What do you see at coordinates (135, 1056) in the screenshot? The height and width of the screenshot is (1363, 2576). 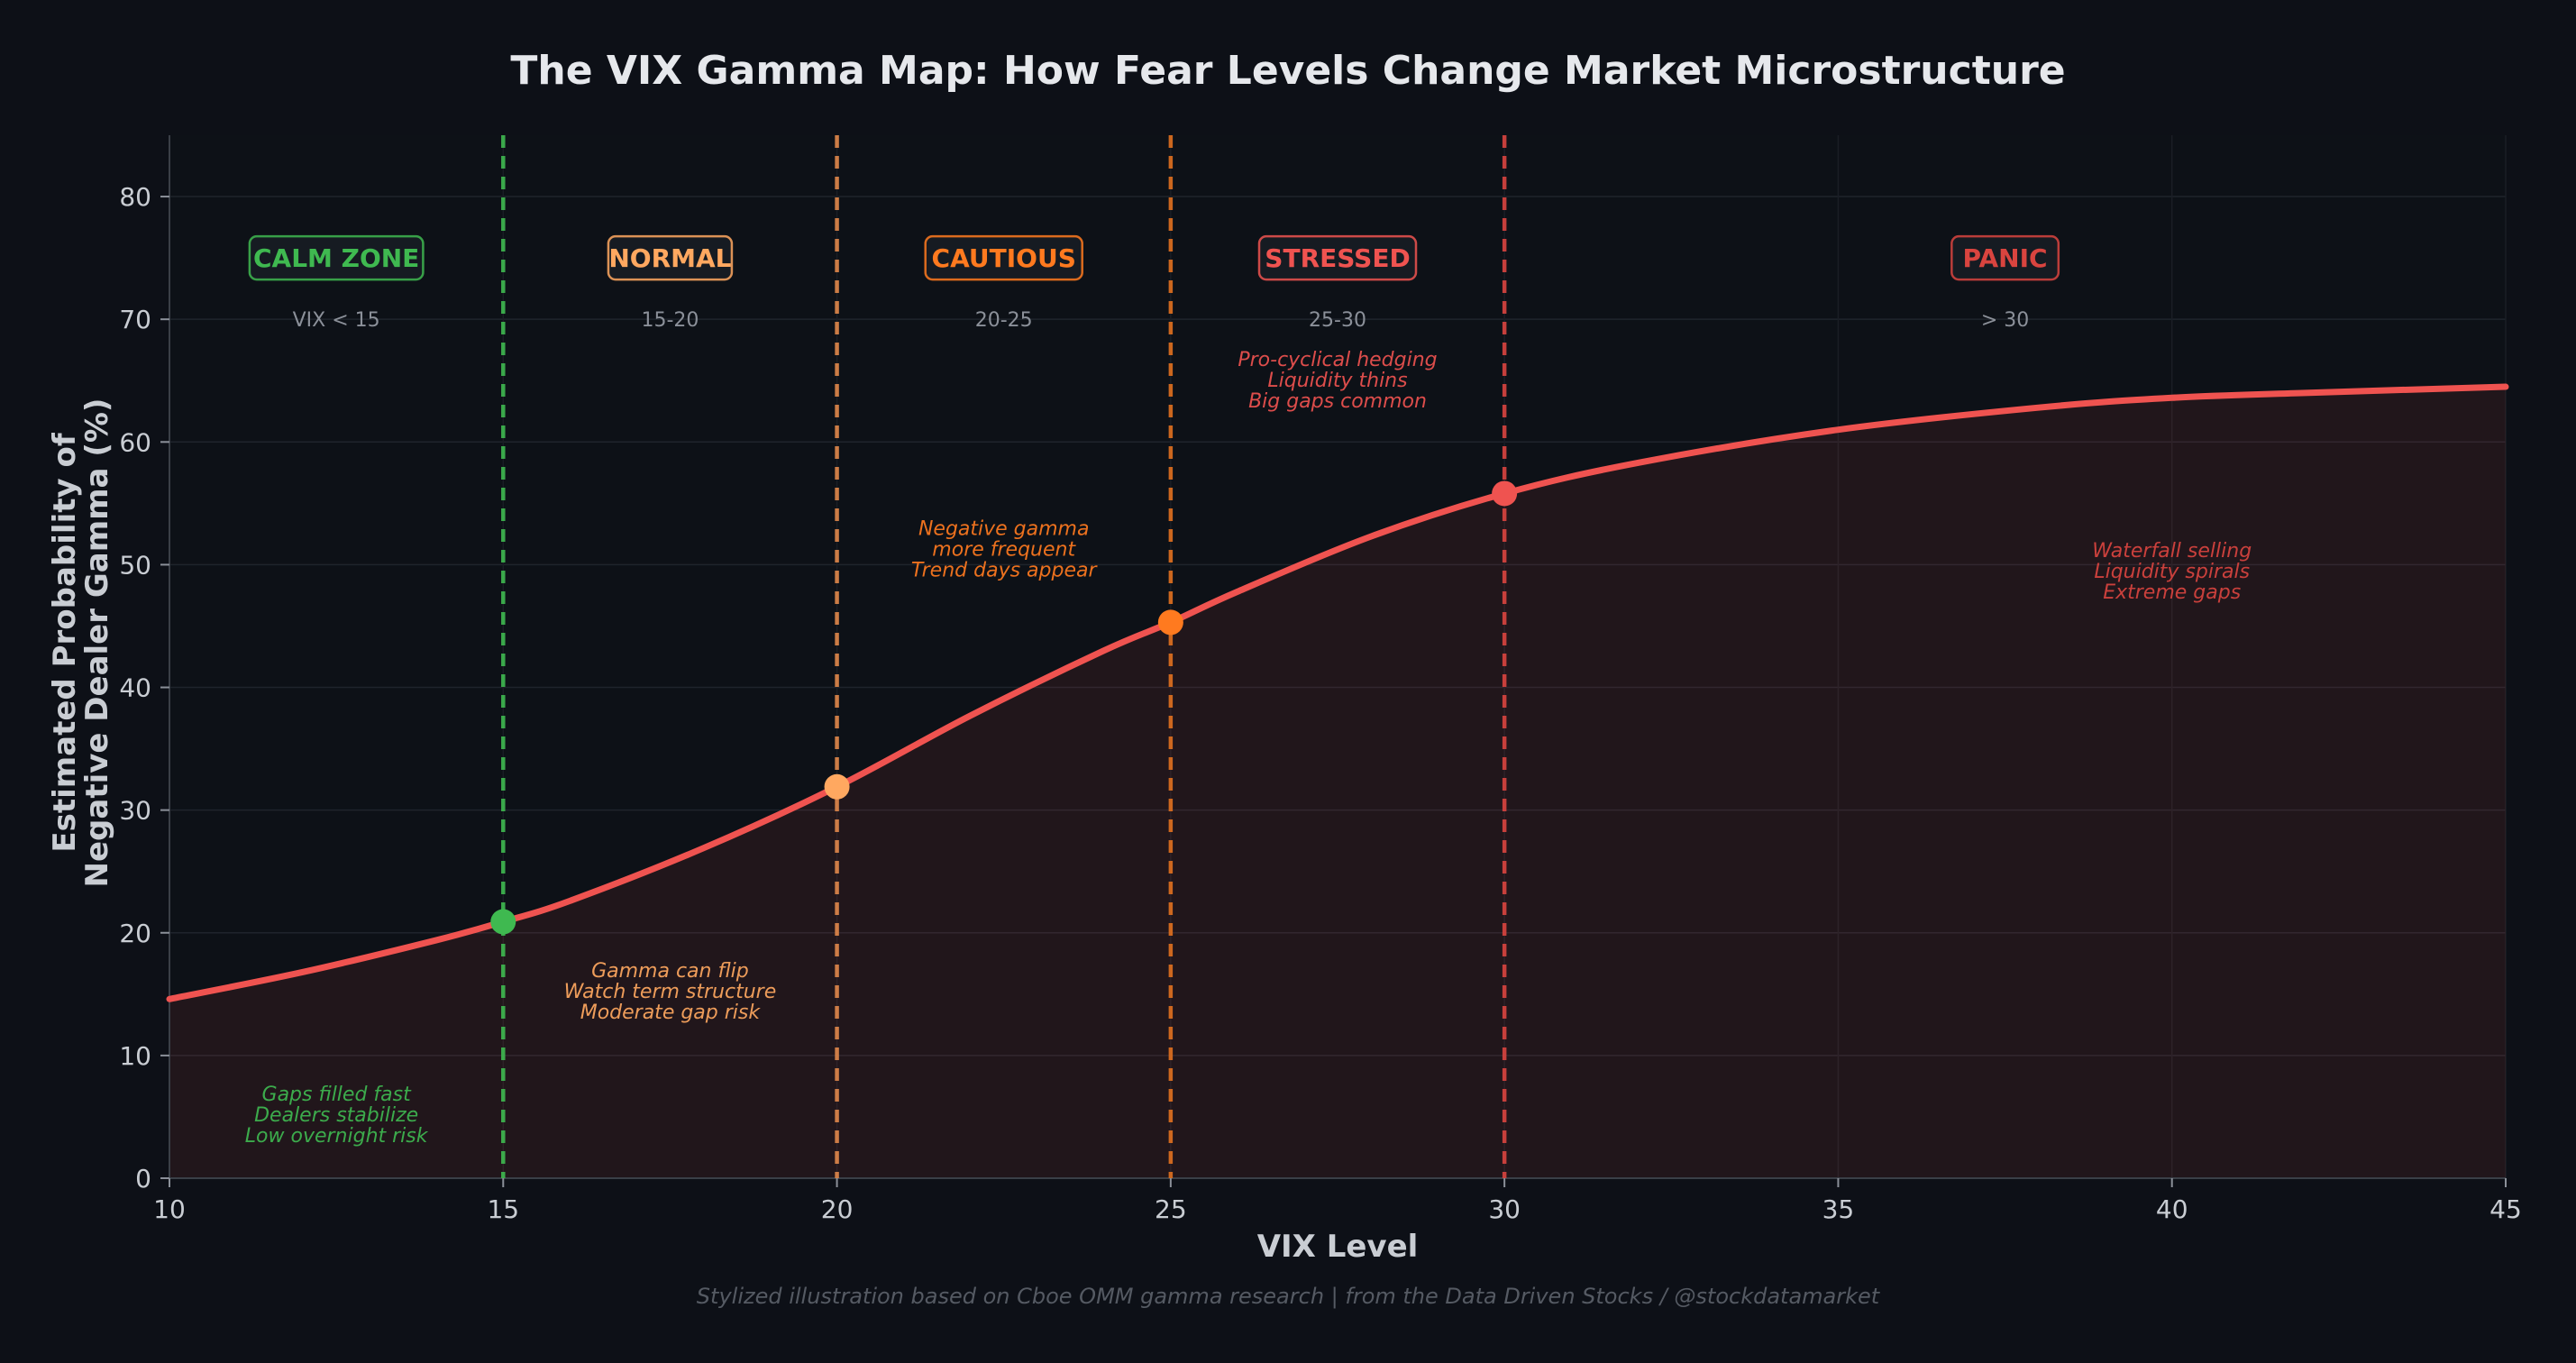 I see `y-tick-label: 10` at bounding box center [135, 1056].